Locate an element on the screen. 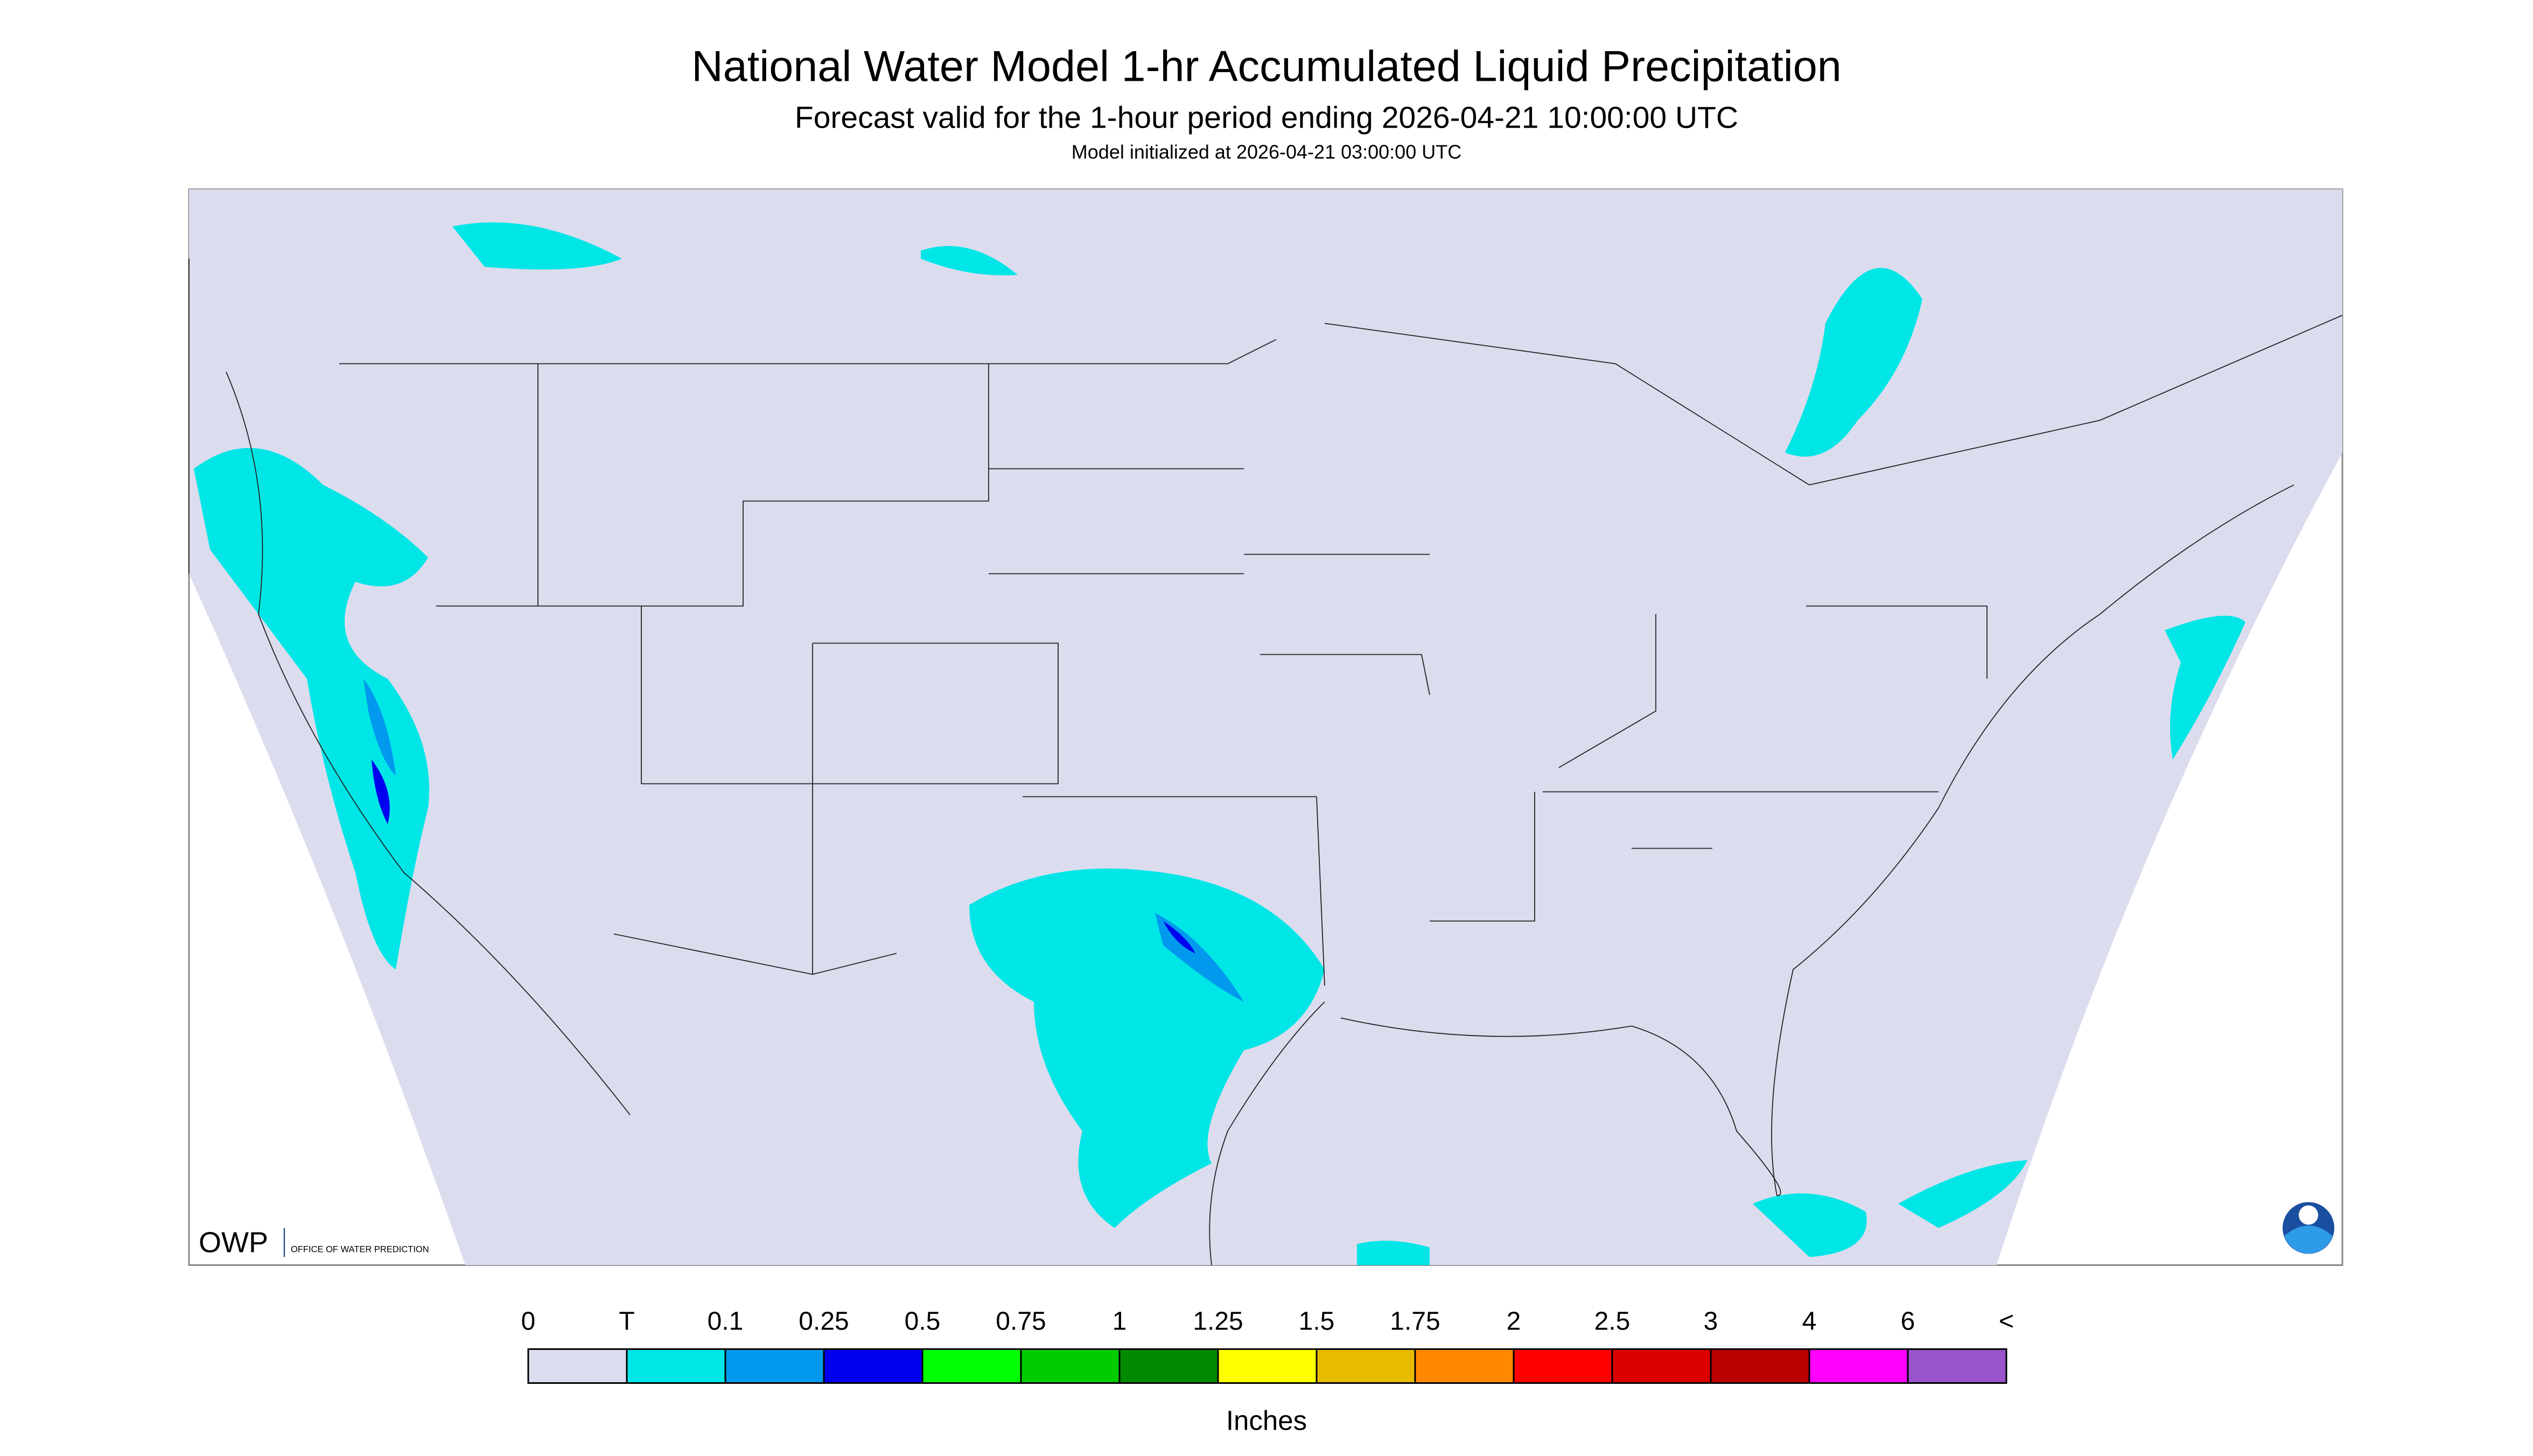 The width and height of the screenshot is (2533, 1456). legend-label: 3 is located at coordinates (1711, 1321).